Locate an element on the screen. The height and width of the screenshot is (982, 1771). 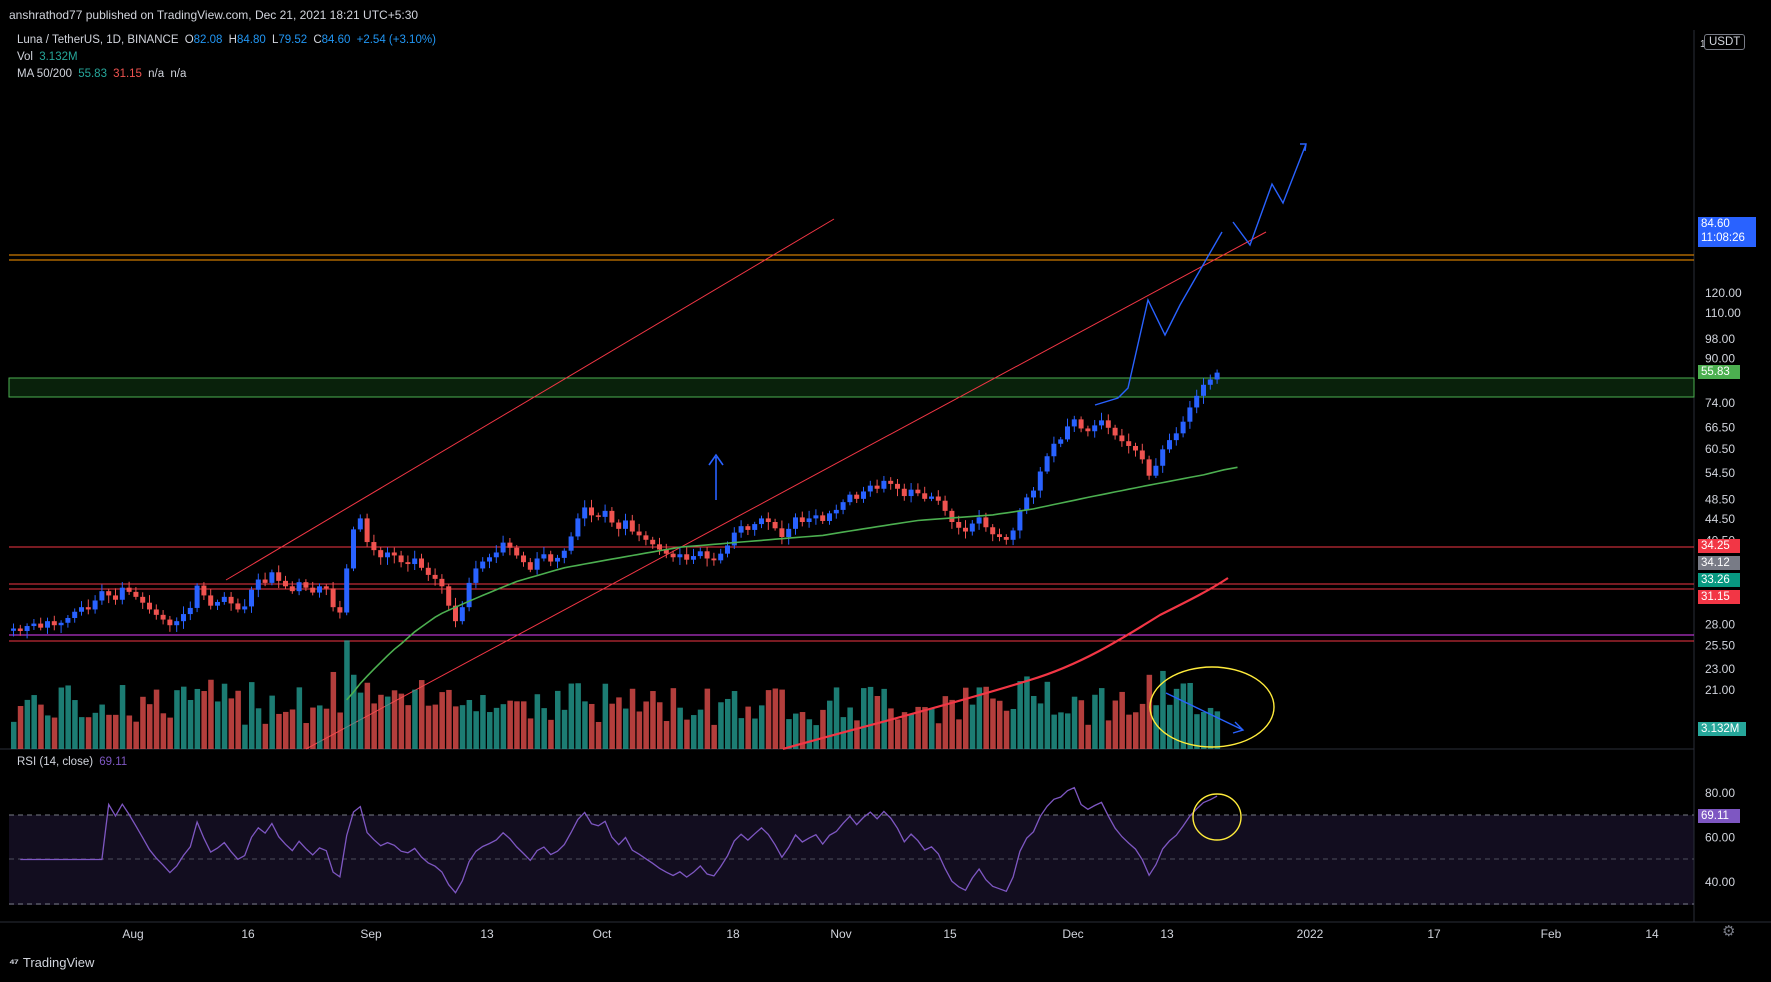
ma50-line is located at coordinates (792, 583).